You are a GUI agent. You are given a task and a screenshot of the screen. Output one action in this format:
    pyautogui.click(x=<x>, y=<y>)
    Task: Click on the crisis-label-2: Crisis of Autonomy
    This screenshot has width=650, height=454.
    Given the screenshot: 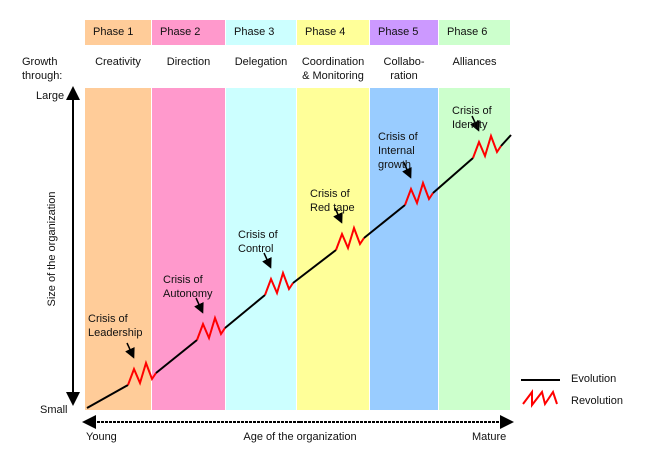 What is the action you would take?
    pyautogui.click(x=188, y=287)
    